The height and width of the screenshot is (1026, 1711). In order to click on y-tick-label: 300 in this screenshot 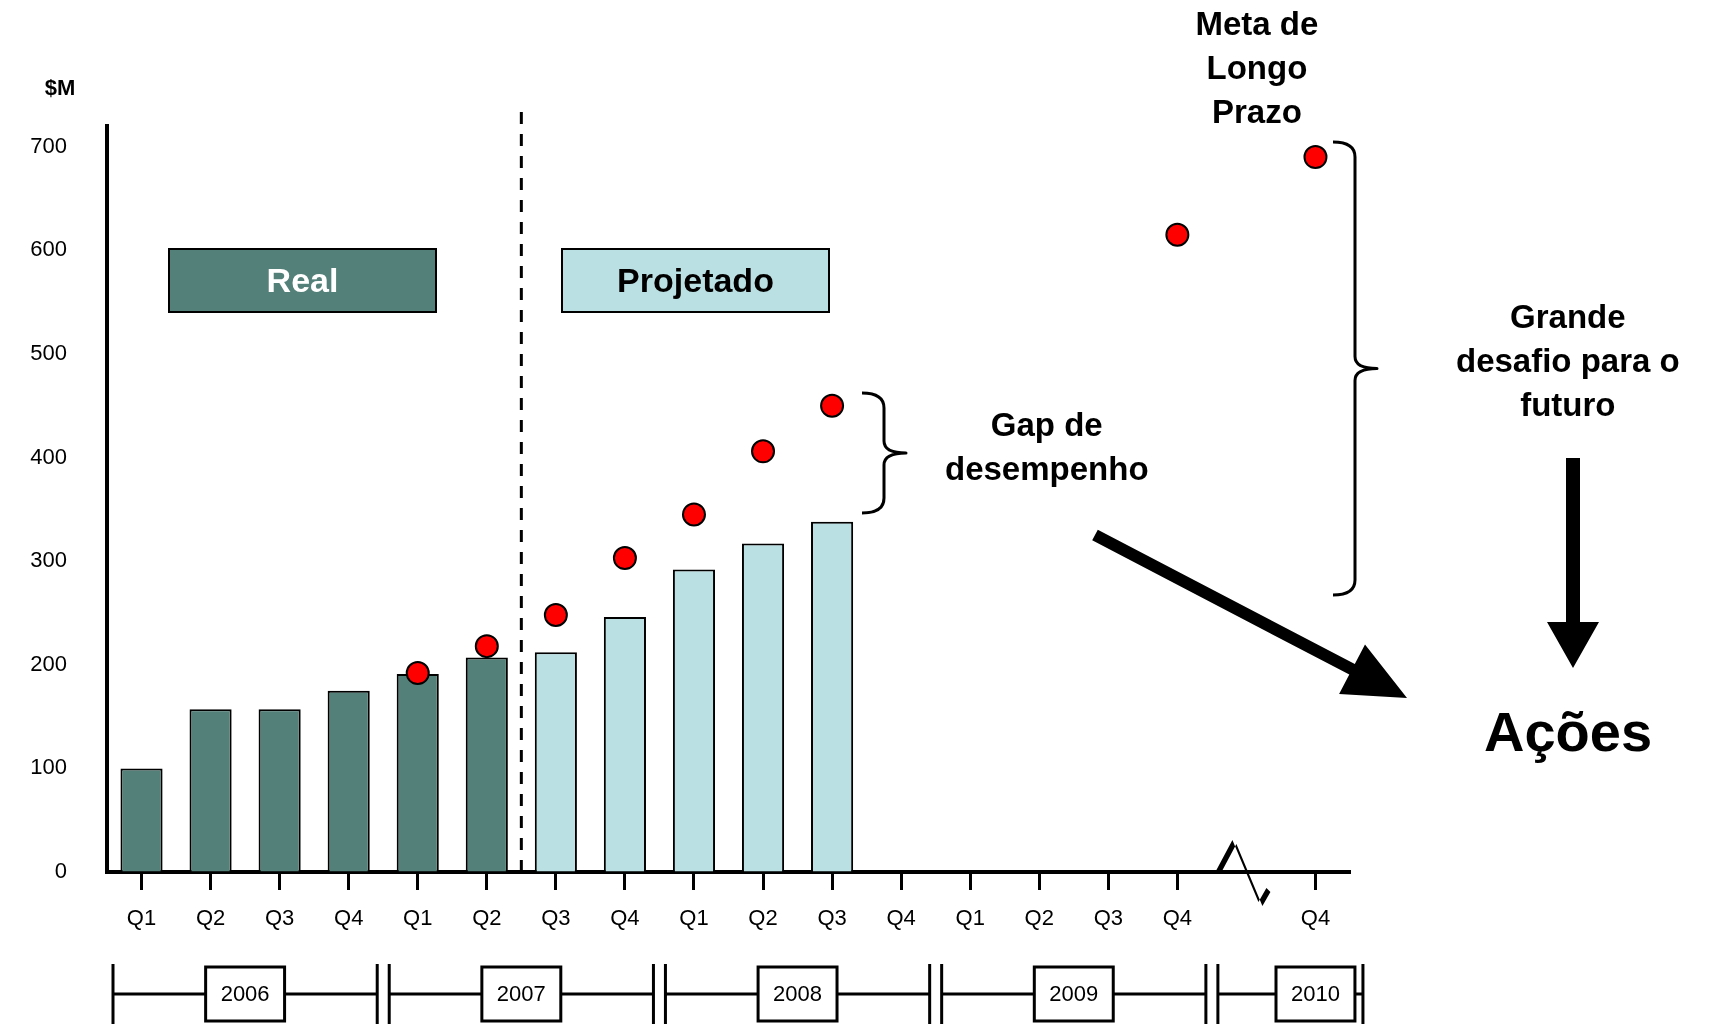, I will do `click(48, 560)`.